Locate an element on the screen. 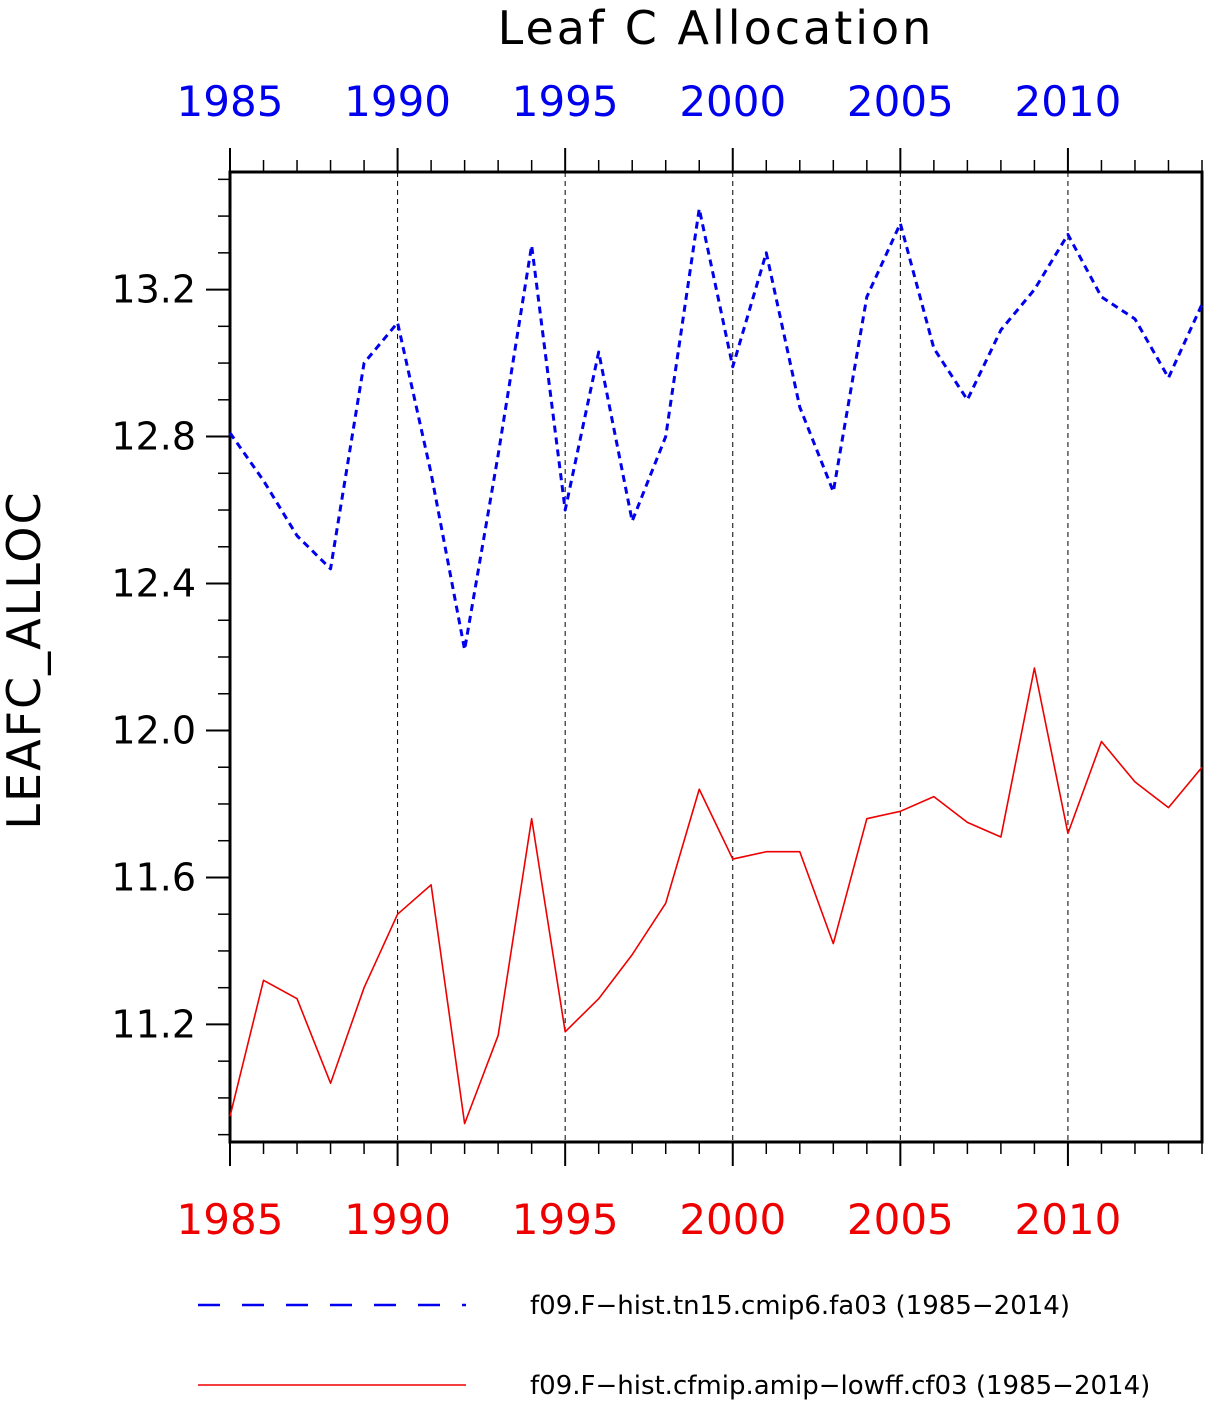 This screenshot has height=1403, width=1224. y-tick-label: 12.4 is located at coordinates (153, 584).